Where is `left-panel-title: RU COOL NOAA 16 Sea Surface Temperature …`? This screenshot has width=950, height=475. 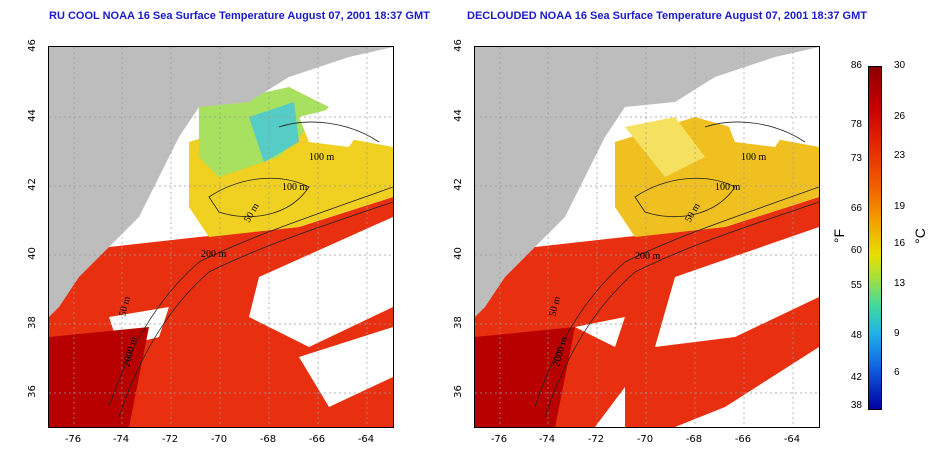
left-panel-title: RU COOL NOAA 16 Sea Surface Temperature … is located at coordinates (239, 16).